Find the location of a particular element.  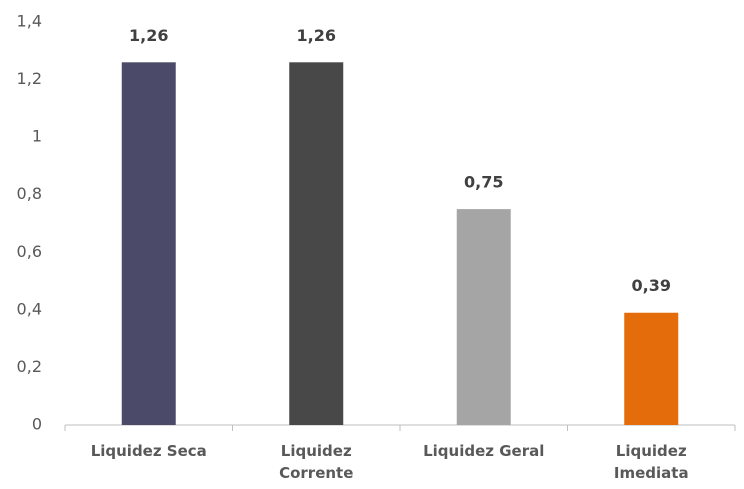

x-tick-label: Liquidez Corrente is located at coordinates (316, 462).